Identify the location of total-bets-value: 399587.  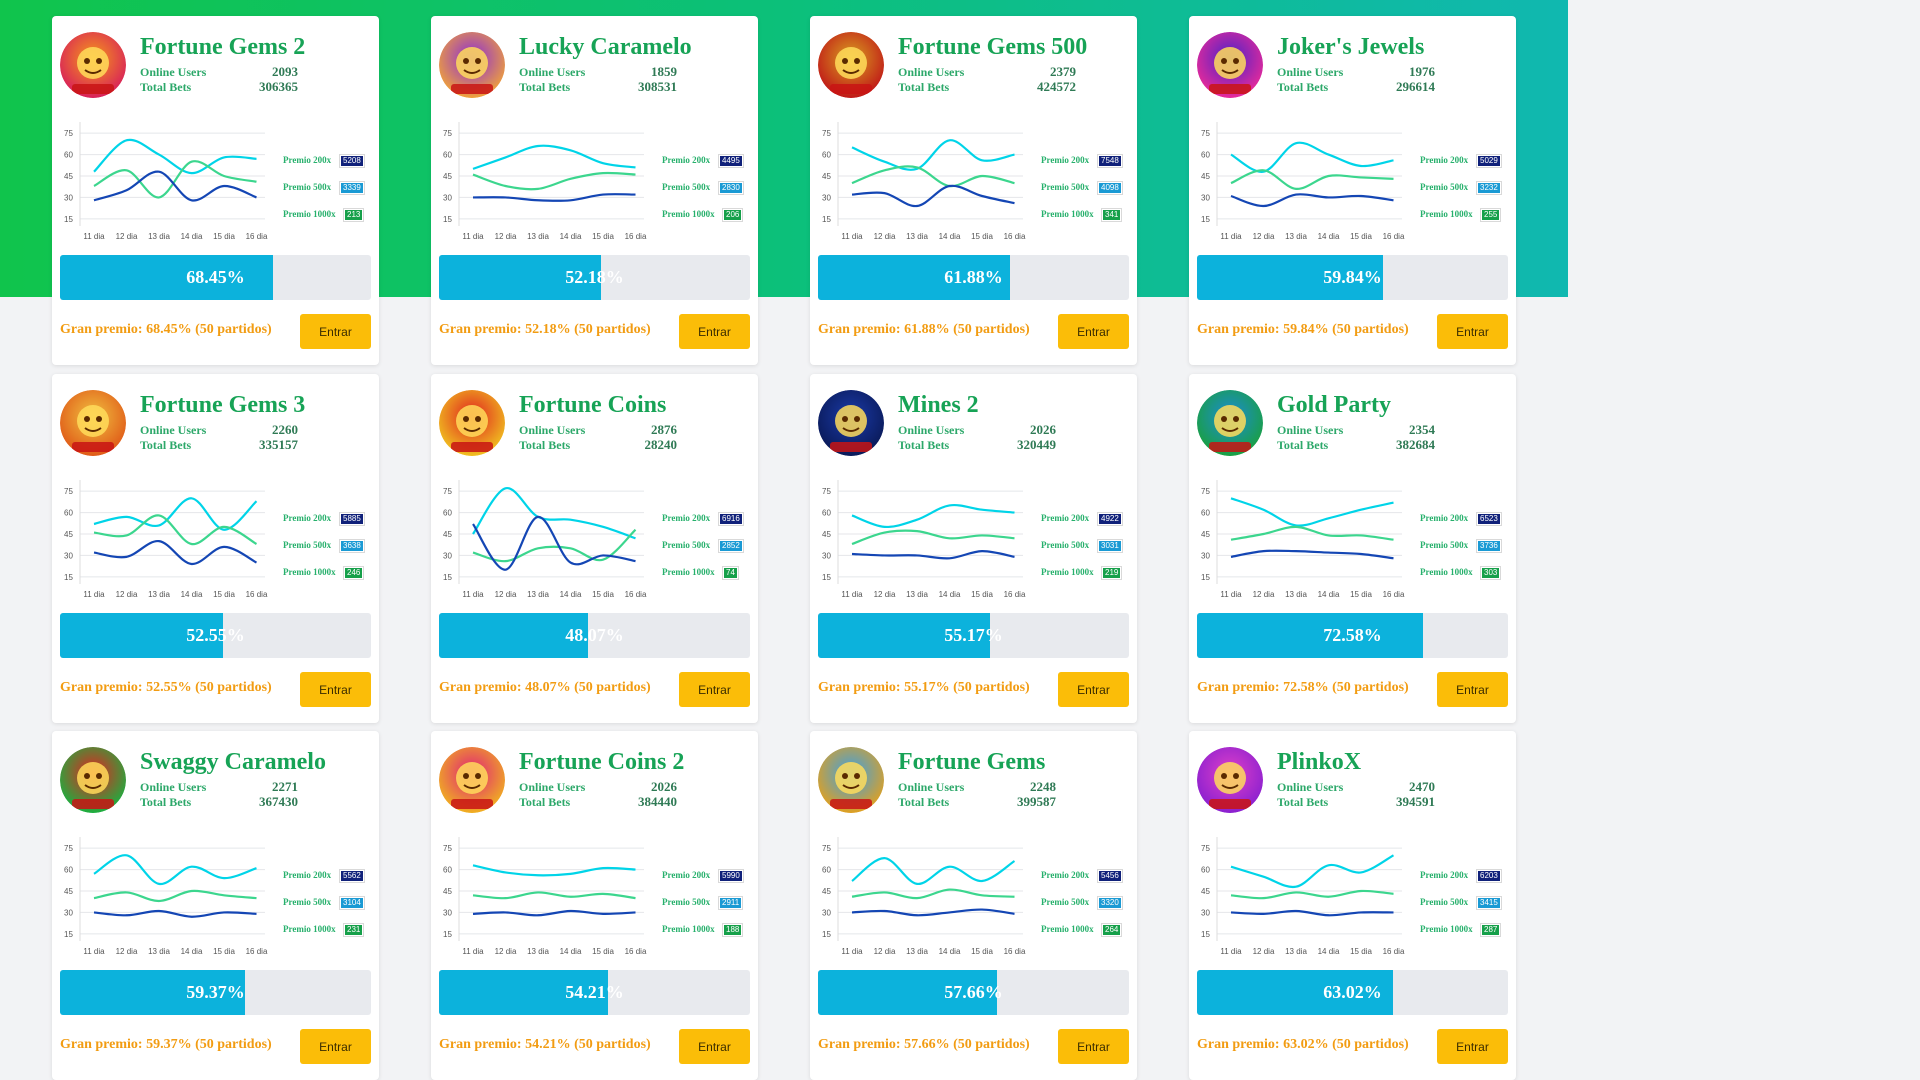
(1036, 801).